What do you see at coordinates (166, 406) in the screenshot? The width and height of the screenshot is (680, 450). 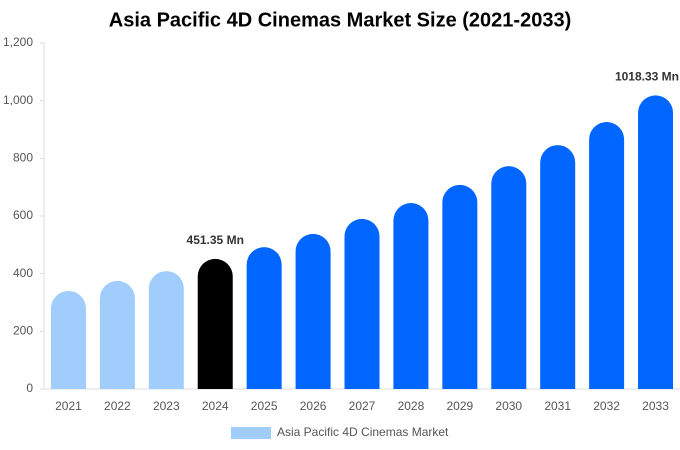 I see `x-tick-label: 2023` at bounding box center [166, 406].